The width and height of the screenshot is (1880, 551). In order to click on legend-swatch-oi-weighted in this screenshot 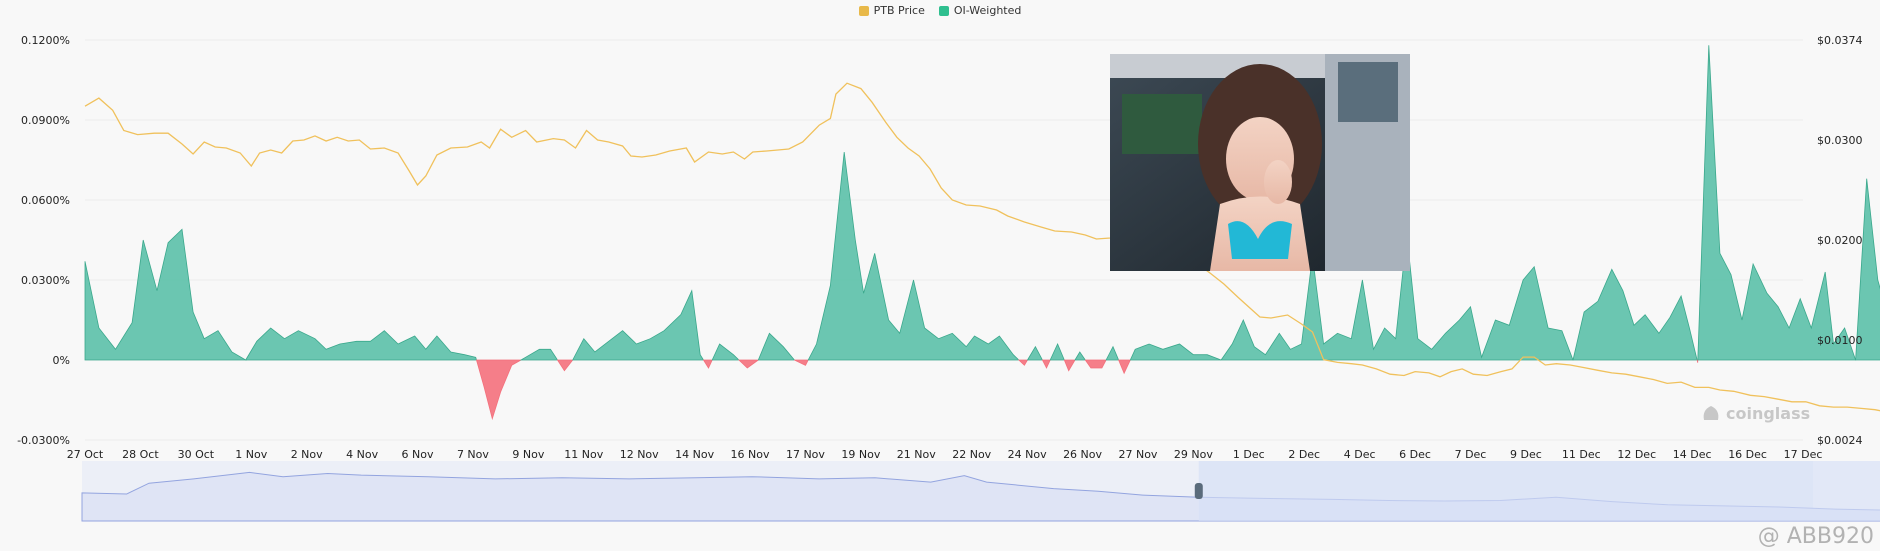, I will do `click(943, 10)`.